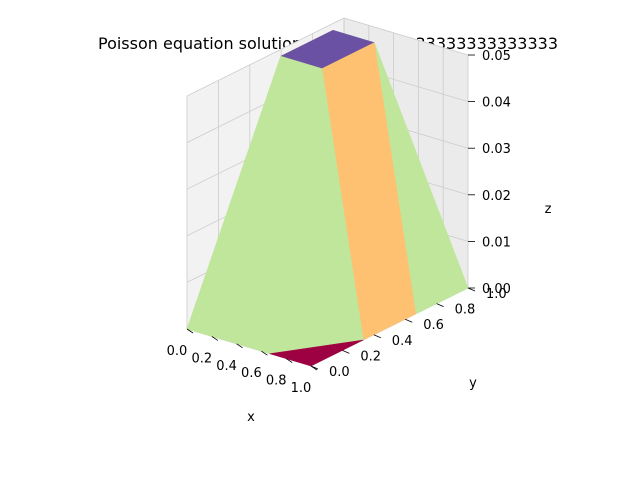  Describe the element at coordinates (251, 373) in the screenshot. I see `x-tick-label: 0.6` at that location.